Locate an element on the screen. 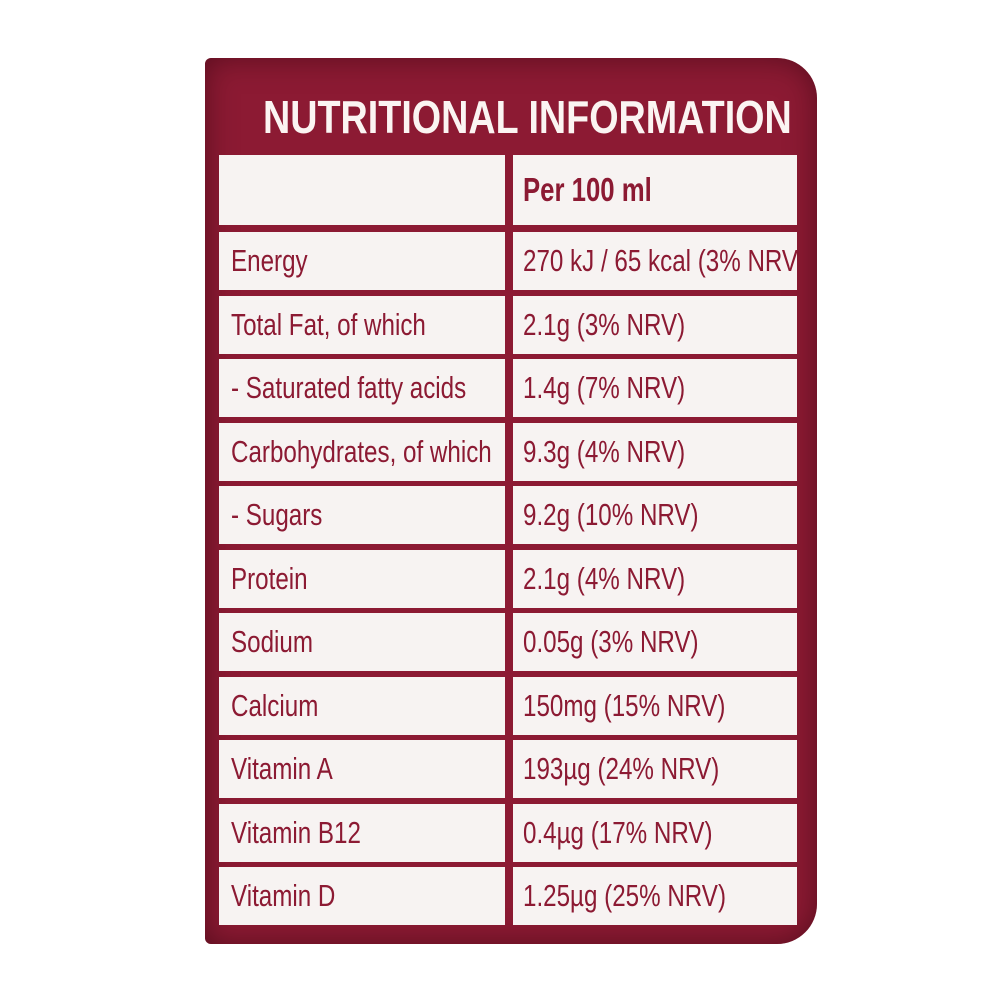 This screenshot has height=1000, width=1000. nutrient-value-cell: 9.2g (10% NRV) is located at coordinates (655, 515).